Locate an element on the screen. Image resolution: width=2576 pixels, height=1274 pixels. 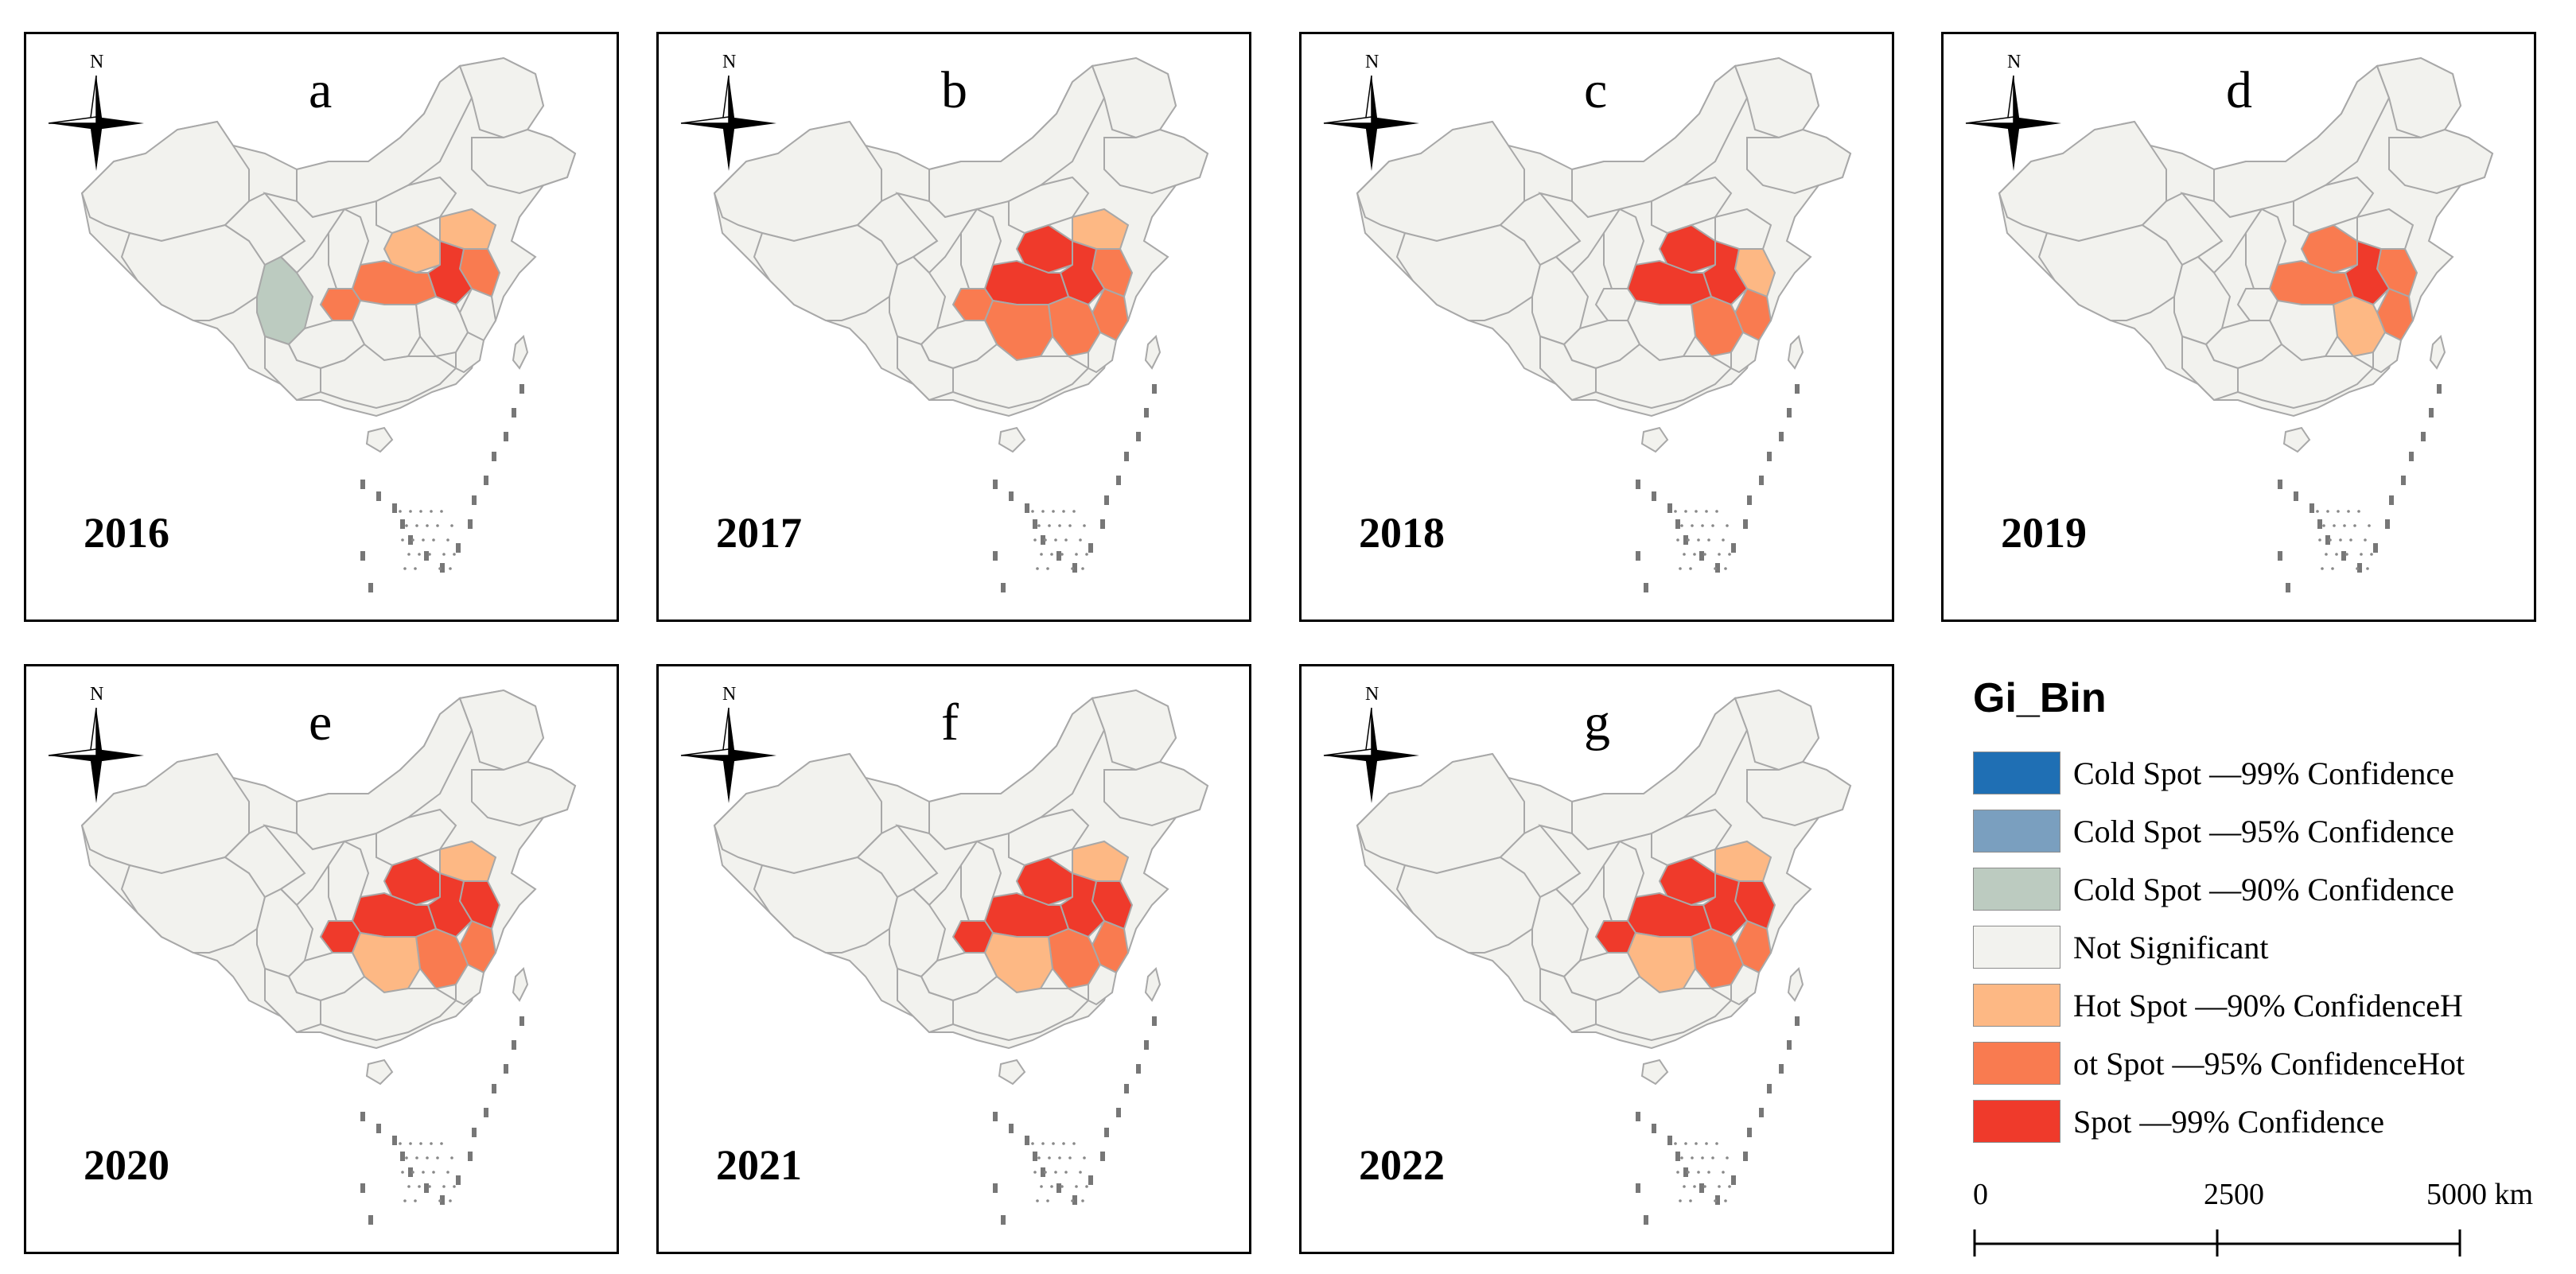
legend-label: Cold Spot —95% Confidence is located at coordinates (2264, 831).